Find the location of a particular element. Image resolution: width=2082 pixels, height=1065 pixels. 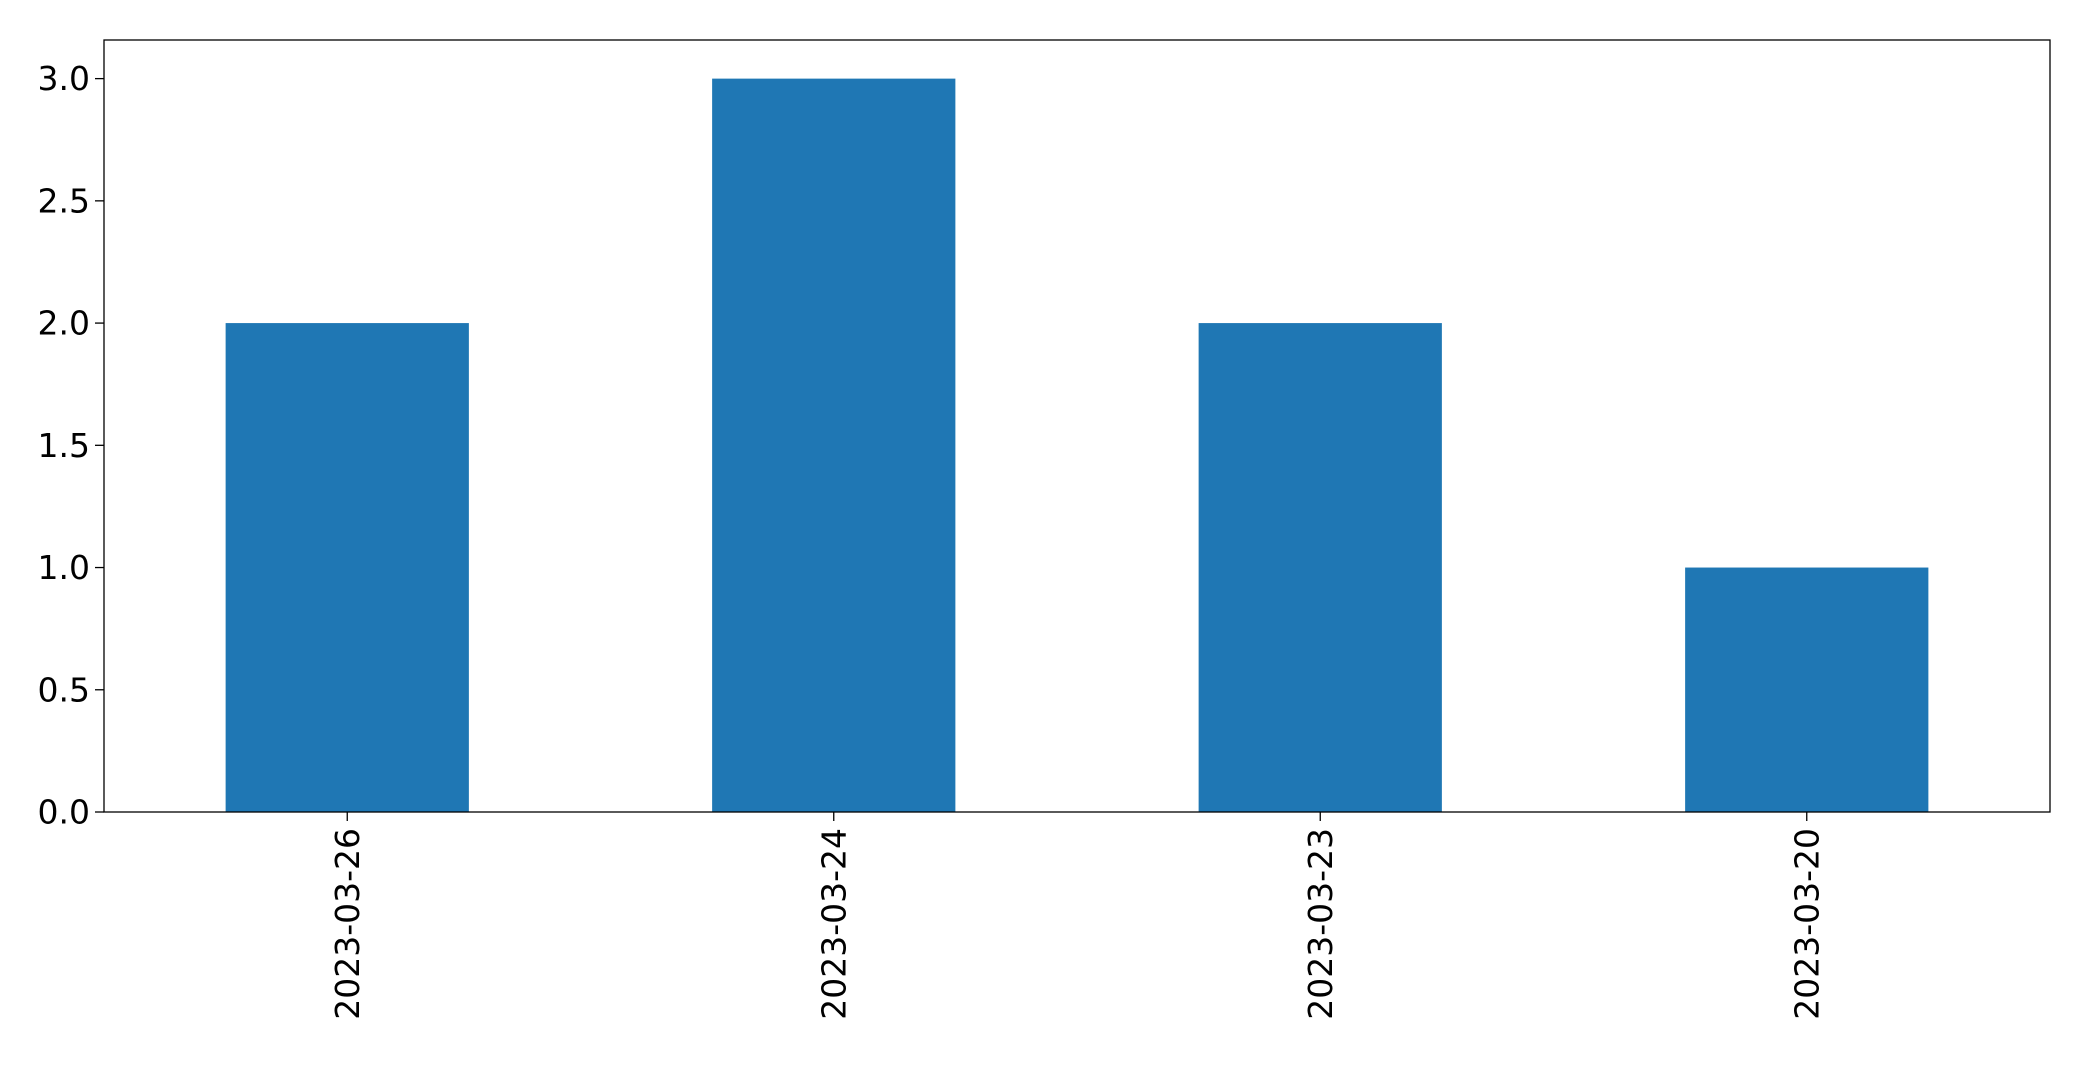

y-tick-label: 1.5 is located at coordinates (64, 445).